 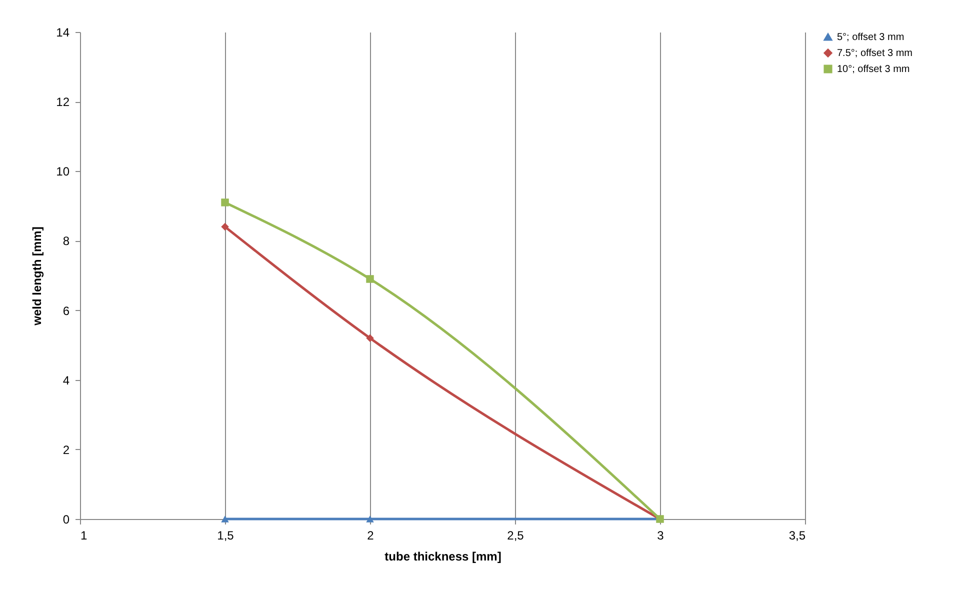 I want to click on y-tick-label: 8, so click(x=66, y=241).